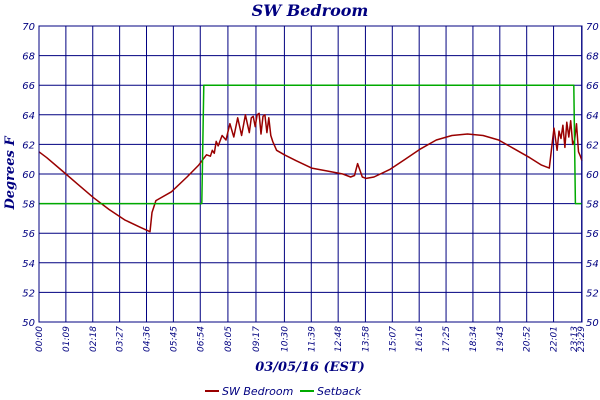  Describe the element at coordinates (592, 205) in the screenshot. I see `y-tick-label-right: 58` at that location.